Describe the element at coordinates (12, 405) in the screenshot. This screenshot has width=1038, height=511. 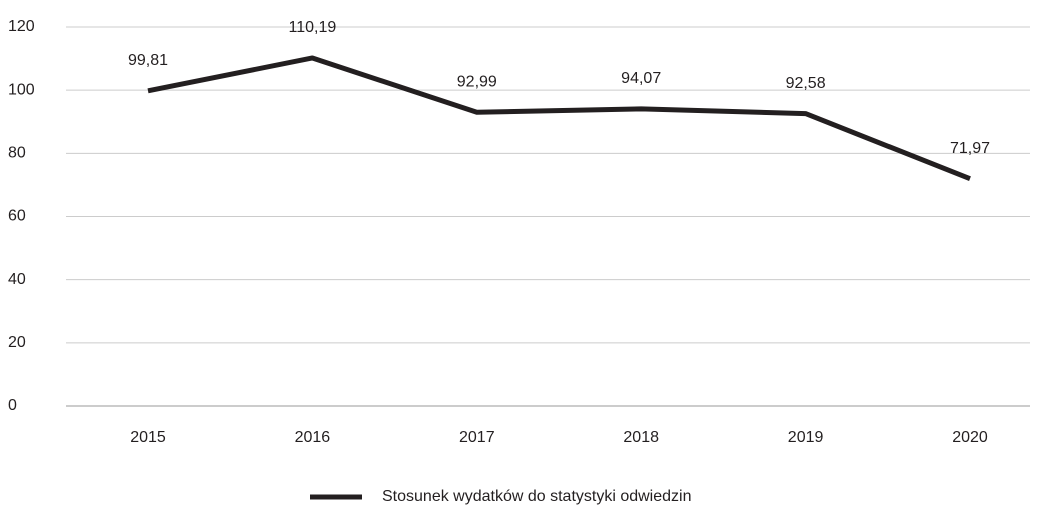
I see `y-tick-label: 0` at that location.